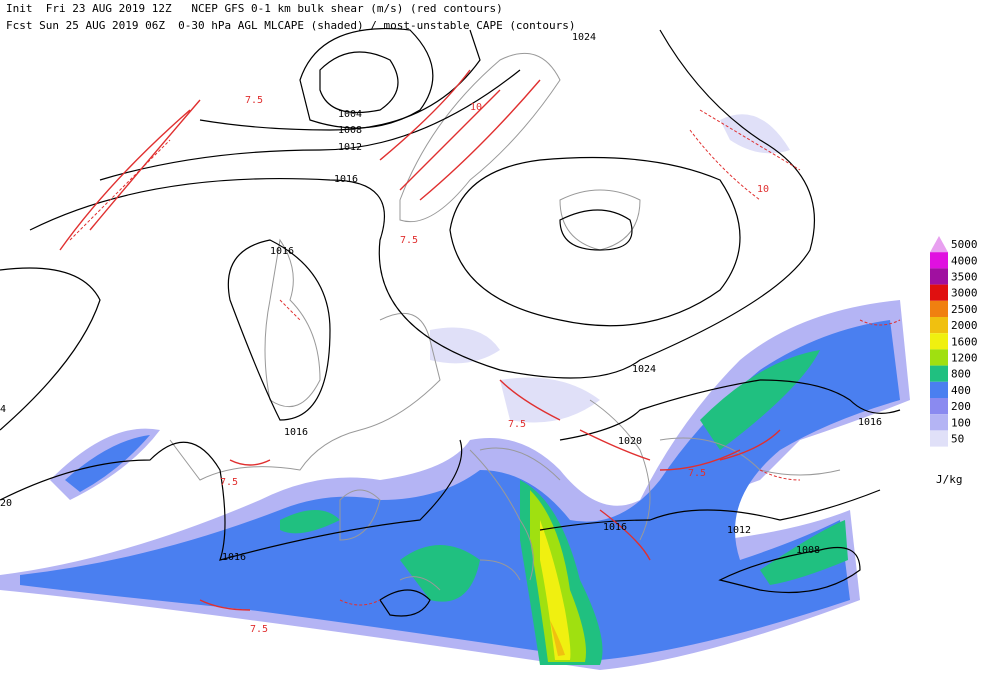 The width and height of the screenshot is (1000, 680). What do you see at coordinates (961, 422) in the screenshot?
I see `legend-label: 100` at bounding box center [961, 422].